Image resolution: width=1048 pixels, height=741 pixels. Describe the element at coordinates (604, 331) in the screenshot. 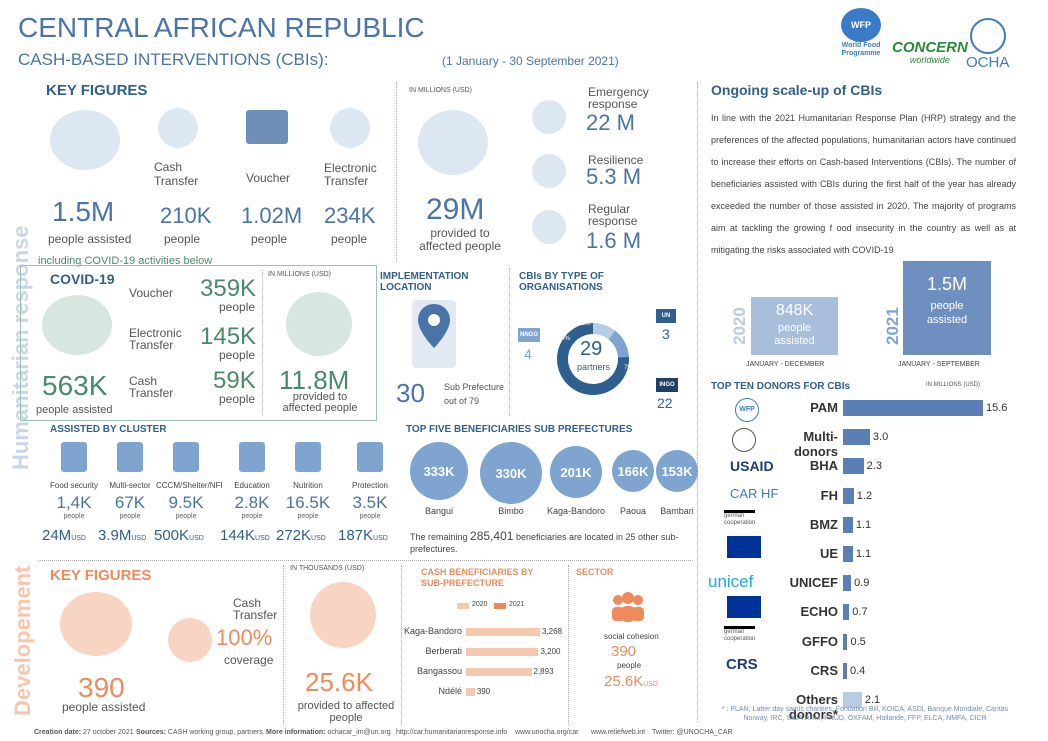

I see `un-segment` at that location.